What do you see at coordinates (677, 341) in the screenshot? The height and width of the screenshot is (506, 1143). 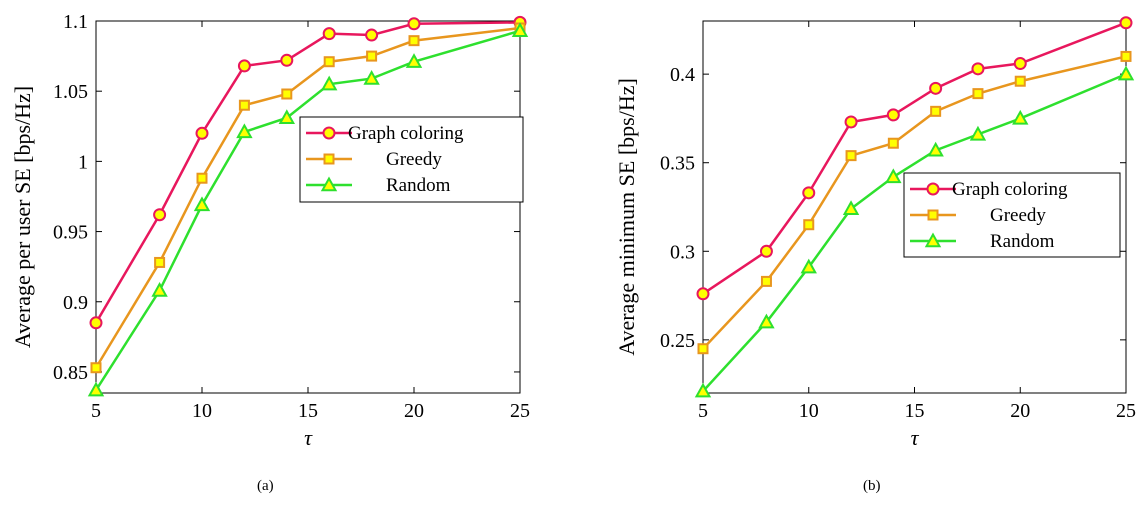 I see `y-tick-label: 0.25` at bounding box center [677, 341].